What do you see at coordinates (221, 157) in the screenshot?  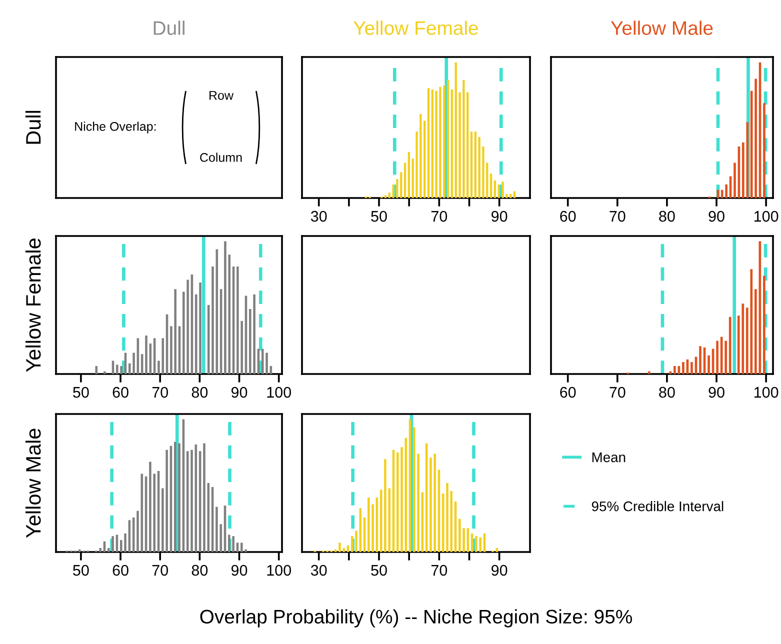 I see `text: Column` at bounding box center [221, 157].